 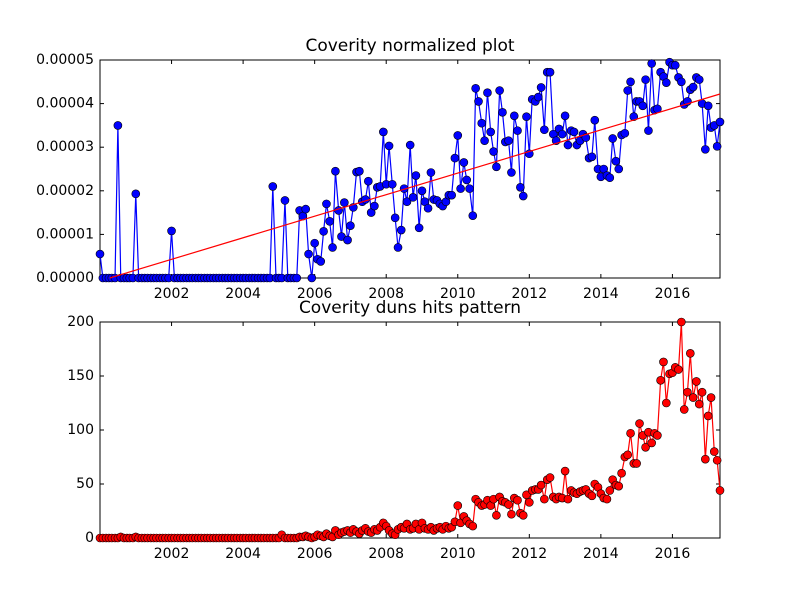 I want to click on x-tick-label: 2008, so click(x=386, y=554).